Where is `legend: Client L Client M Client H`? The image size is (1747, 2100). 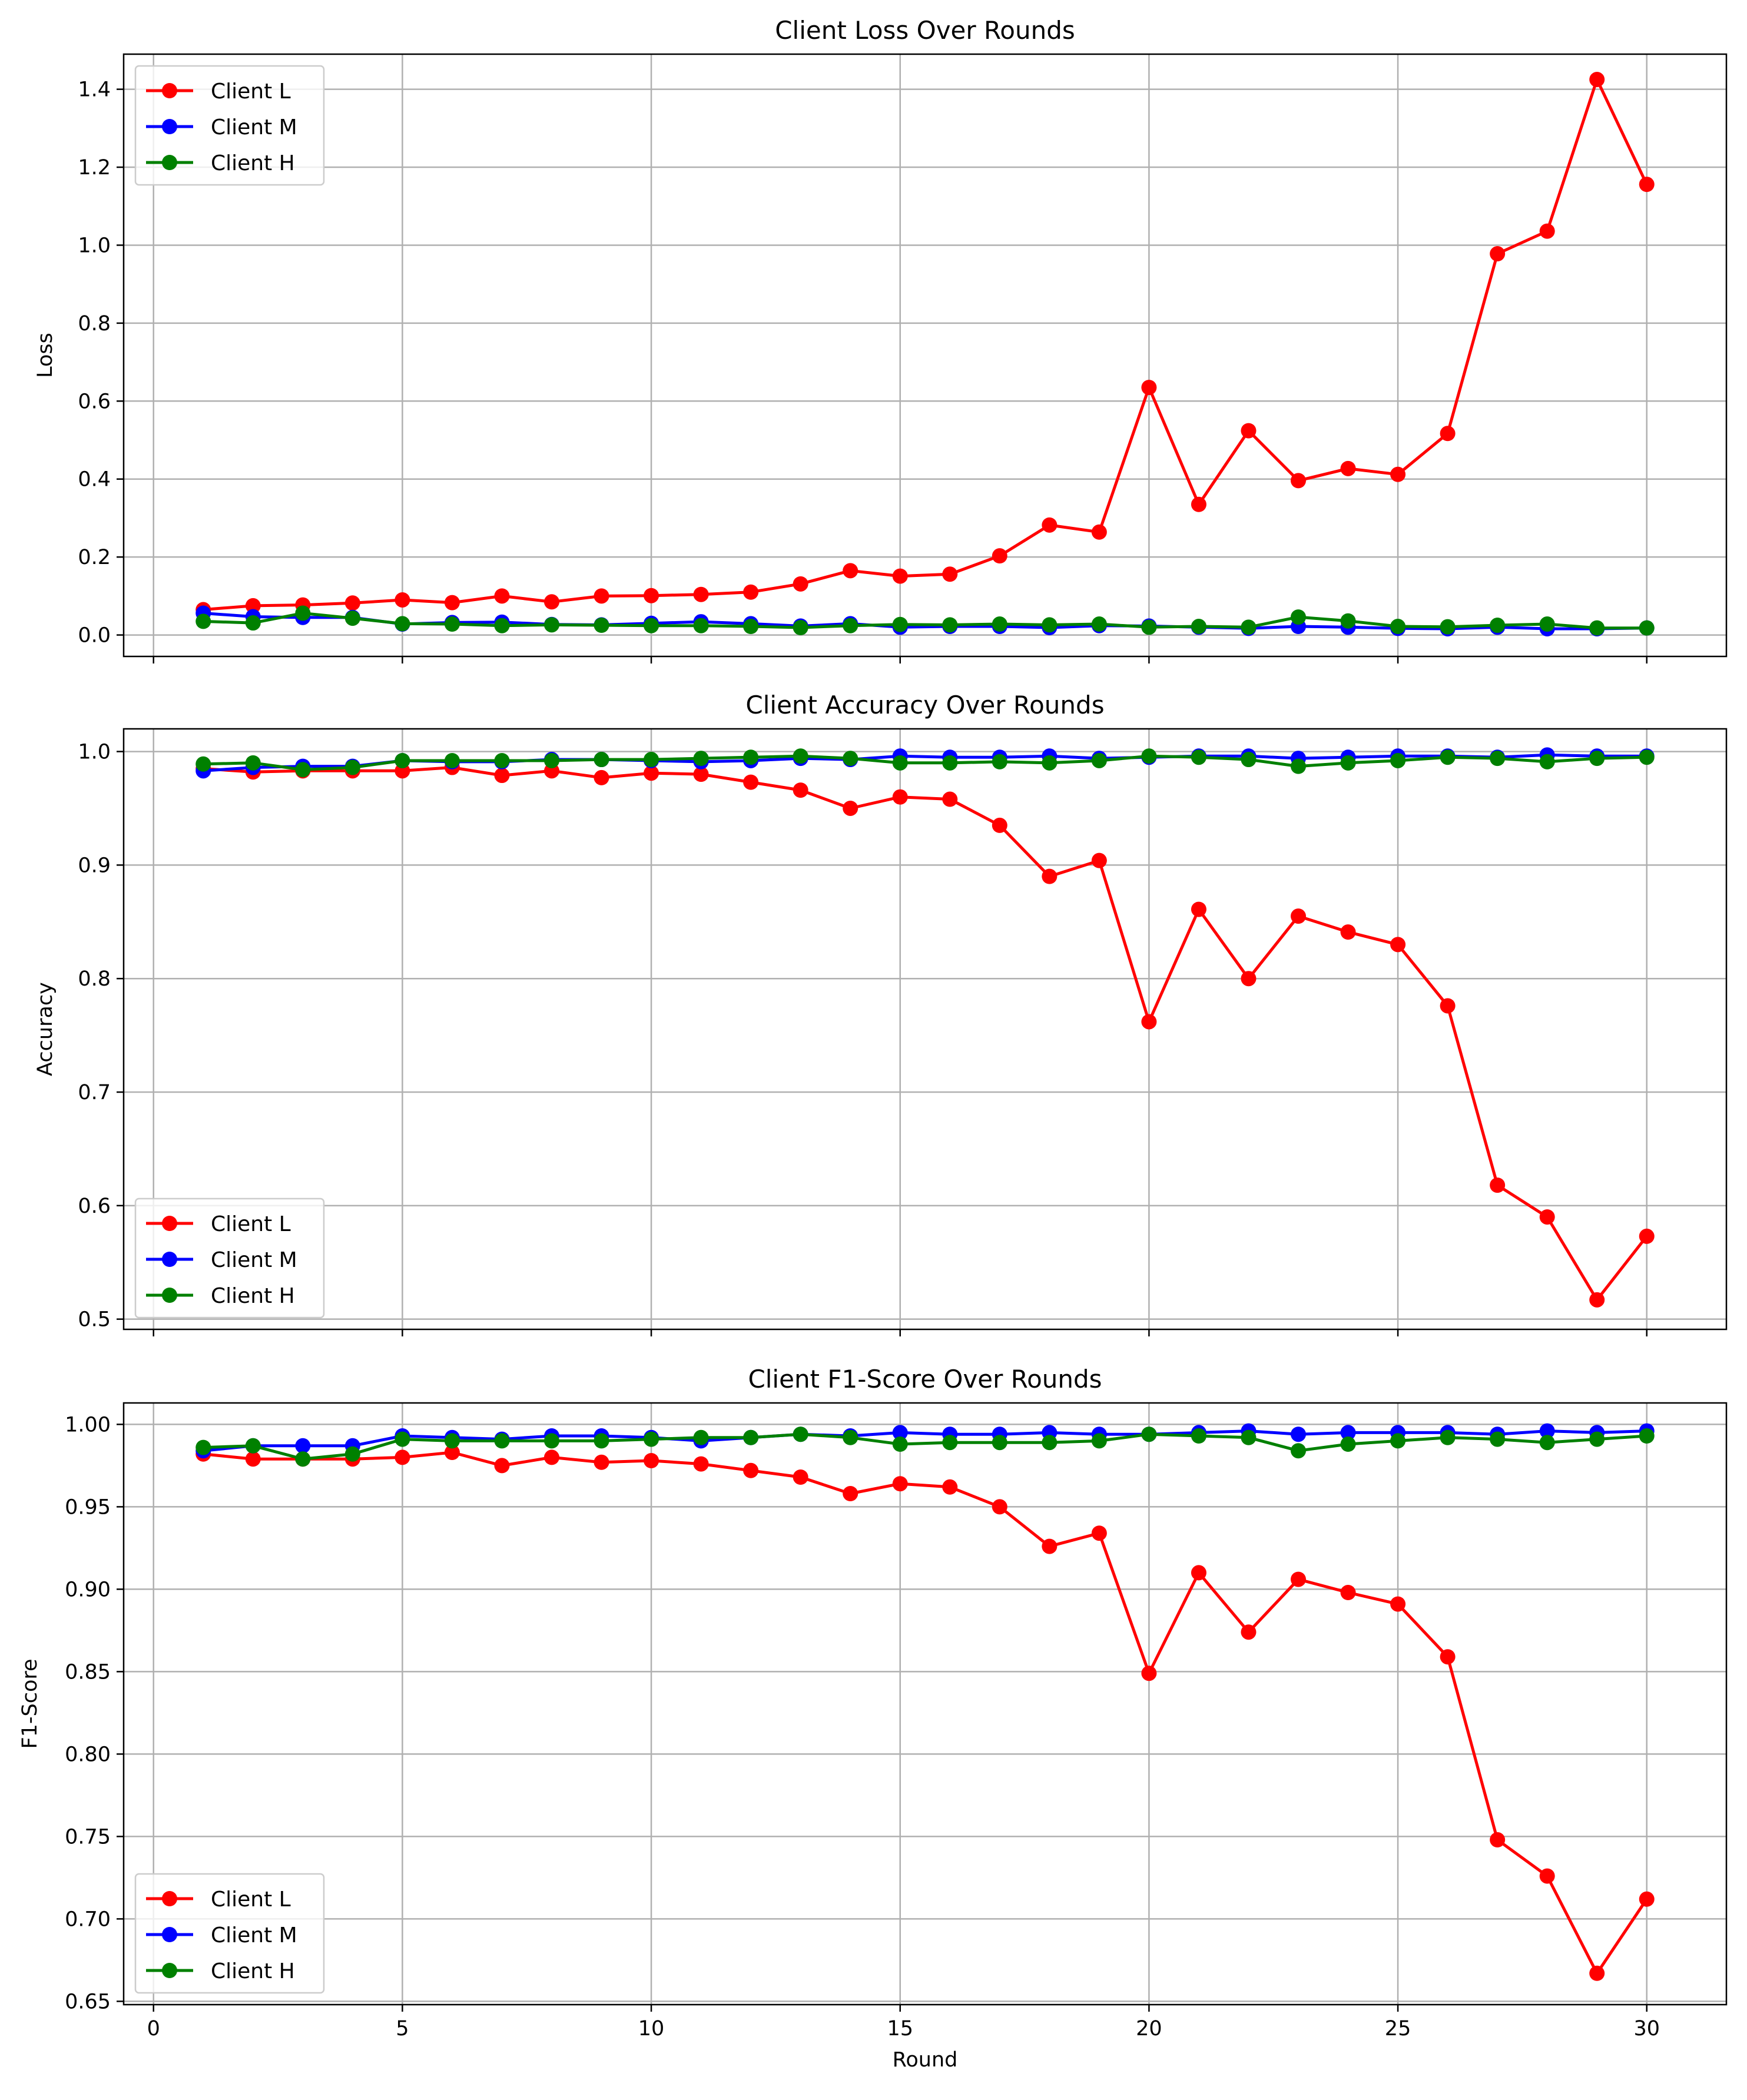 legend: Client L Client M Client H is located at coordinates (230, 1934).